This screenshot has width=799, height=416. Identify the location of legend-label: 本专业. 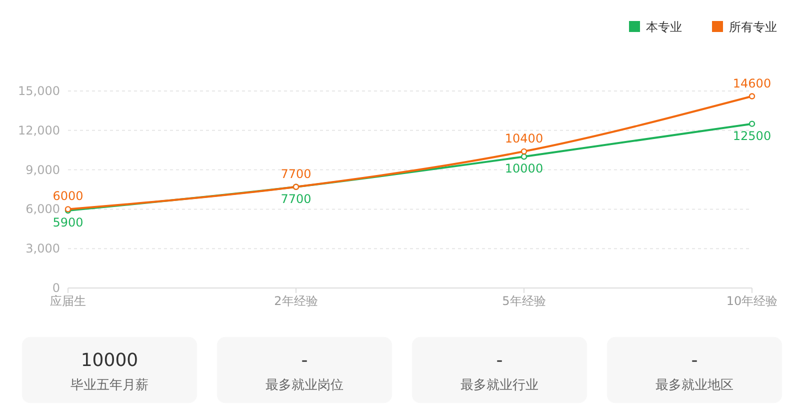
(664, 27).